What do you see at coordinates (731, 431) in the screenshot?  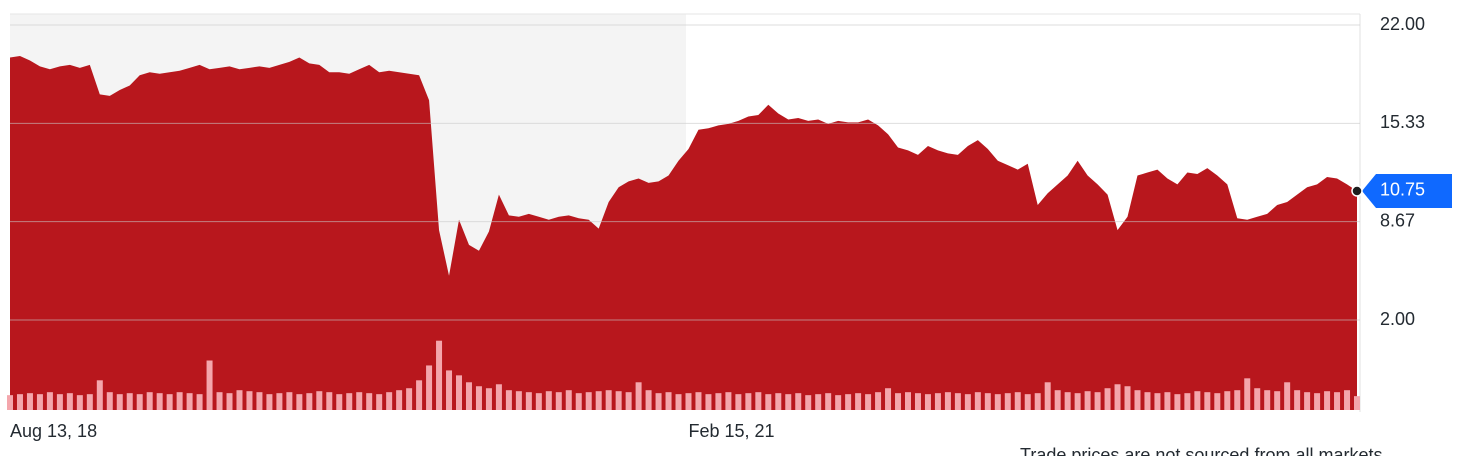 I see `x-tick-label: Feb 15, 21` at bounding box center [731, 431].